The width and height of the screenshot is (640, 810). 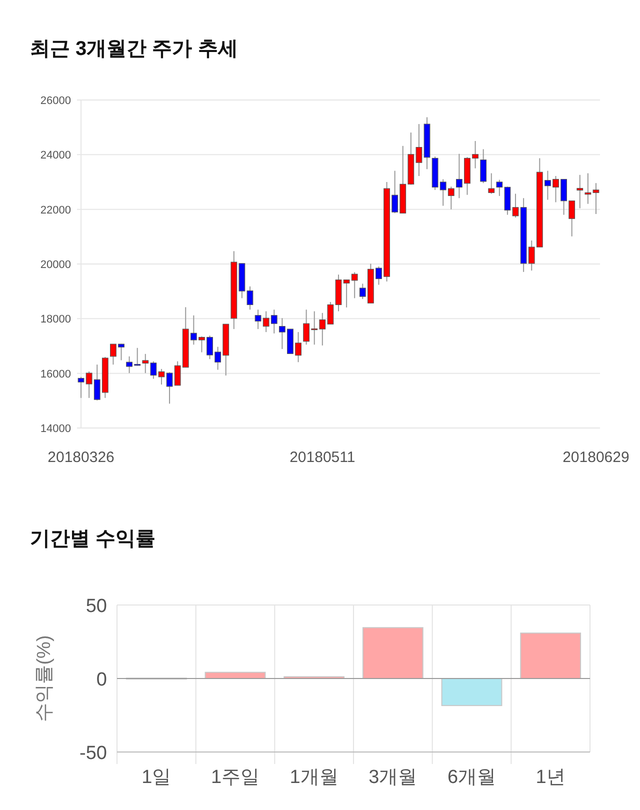 I want to click on y-tick-label: 22000, so click(x=55, y=210).